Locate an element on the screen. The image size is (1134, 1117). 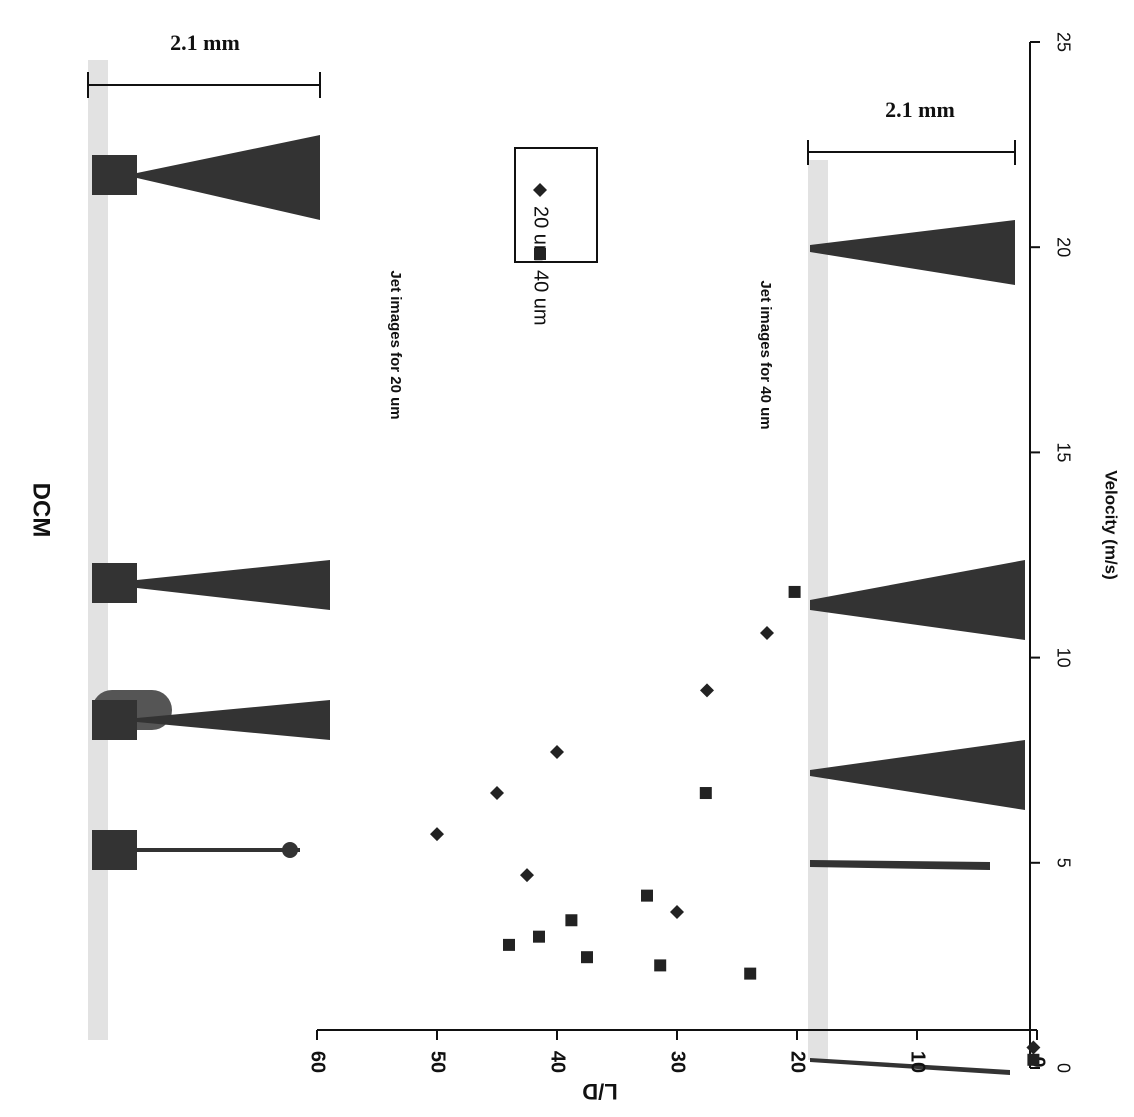
scale-bar is located at coordinates (551, 118).